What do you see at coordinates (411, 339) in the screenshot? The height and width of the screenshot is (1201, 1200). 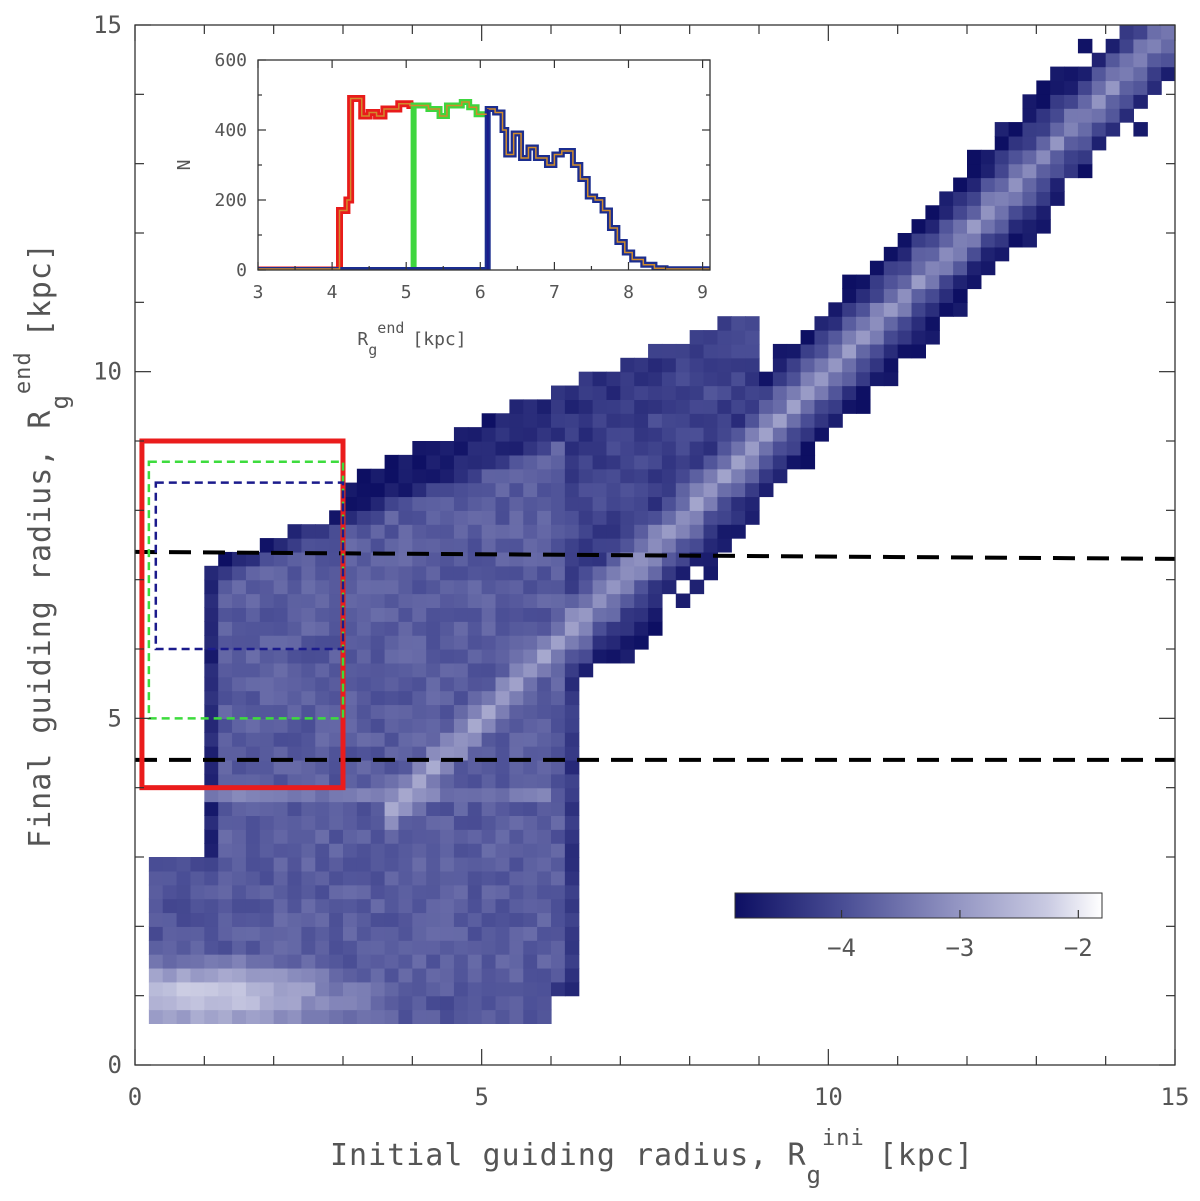 I see `inset-x-axis-label: Rgend[kpc]` at bounding box center [411, 339].